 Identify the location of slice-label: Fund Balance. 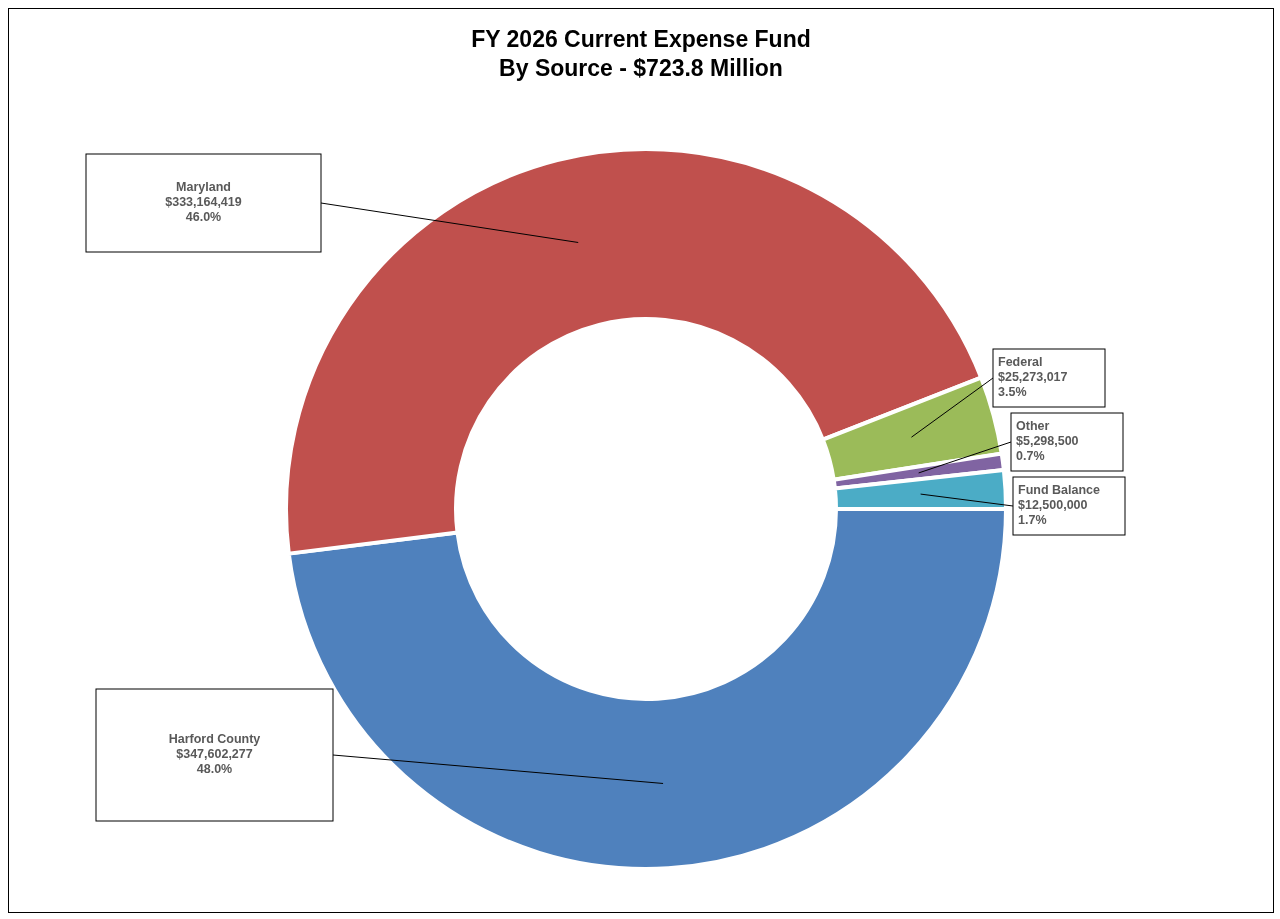
(1059, 490).